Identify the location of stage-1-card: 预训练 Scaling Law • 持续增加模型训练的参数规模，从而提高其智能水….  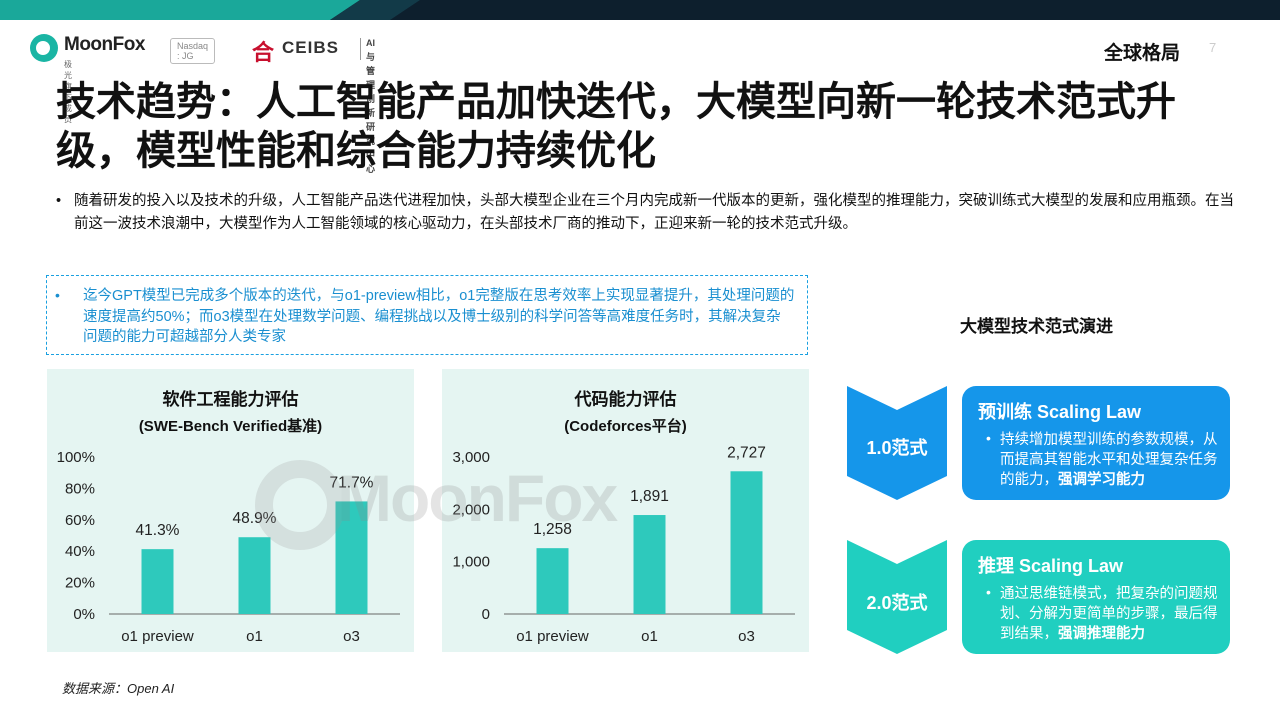
(1096, 443).